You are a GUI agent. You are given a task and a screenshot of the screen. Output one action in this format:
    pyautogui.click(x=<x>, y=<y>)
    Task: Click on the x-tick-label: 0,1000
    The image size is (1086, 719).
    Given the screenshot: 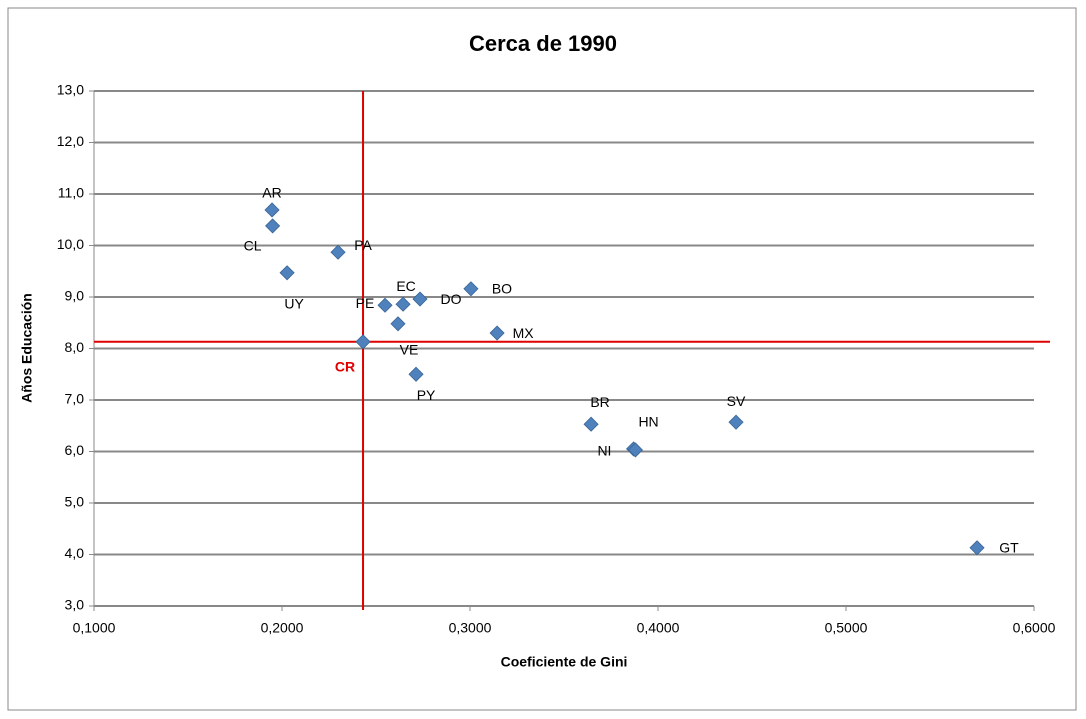 What is the action you would take?
    pyautogui.click(x=94, y=628)
    